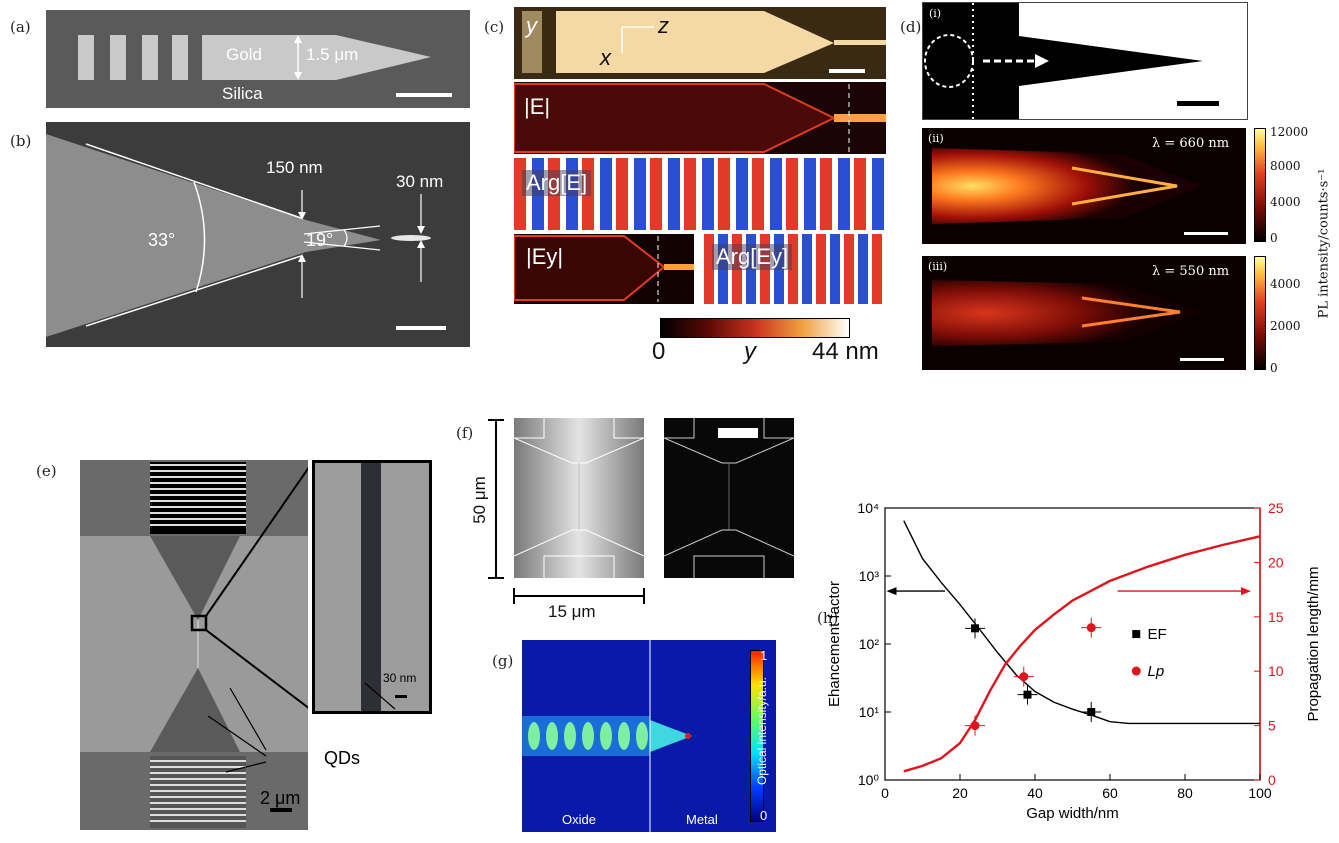 The width and height of the screenshot is (1339, 843). What do you see at coordinates (1276, 508) in the screenshot?
I see `y2-tick-label: 25` at bounding box center [1276, 508].